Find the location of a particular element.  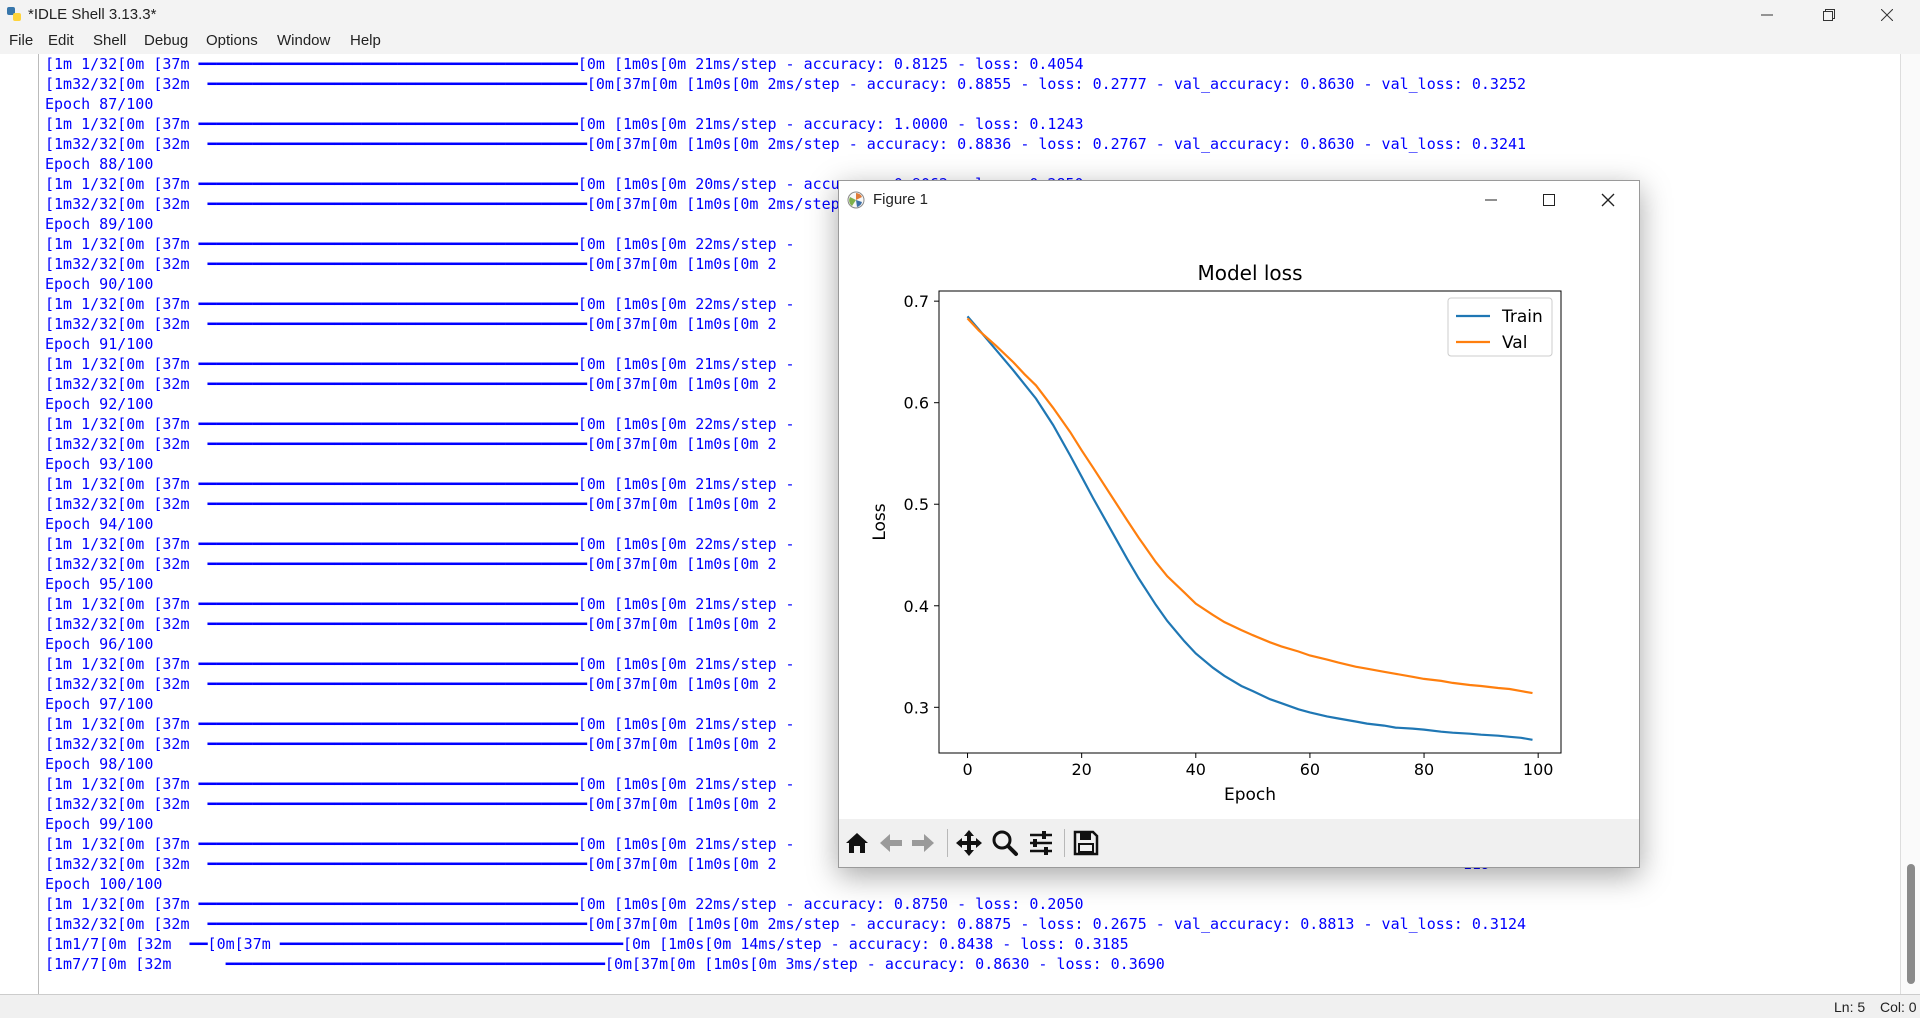

figure-close-button is located at coordinates (1608, 200).